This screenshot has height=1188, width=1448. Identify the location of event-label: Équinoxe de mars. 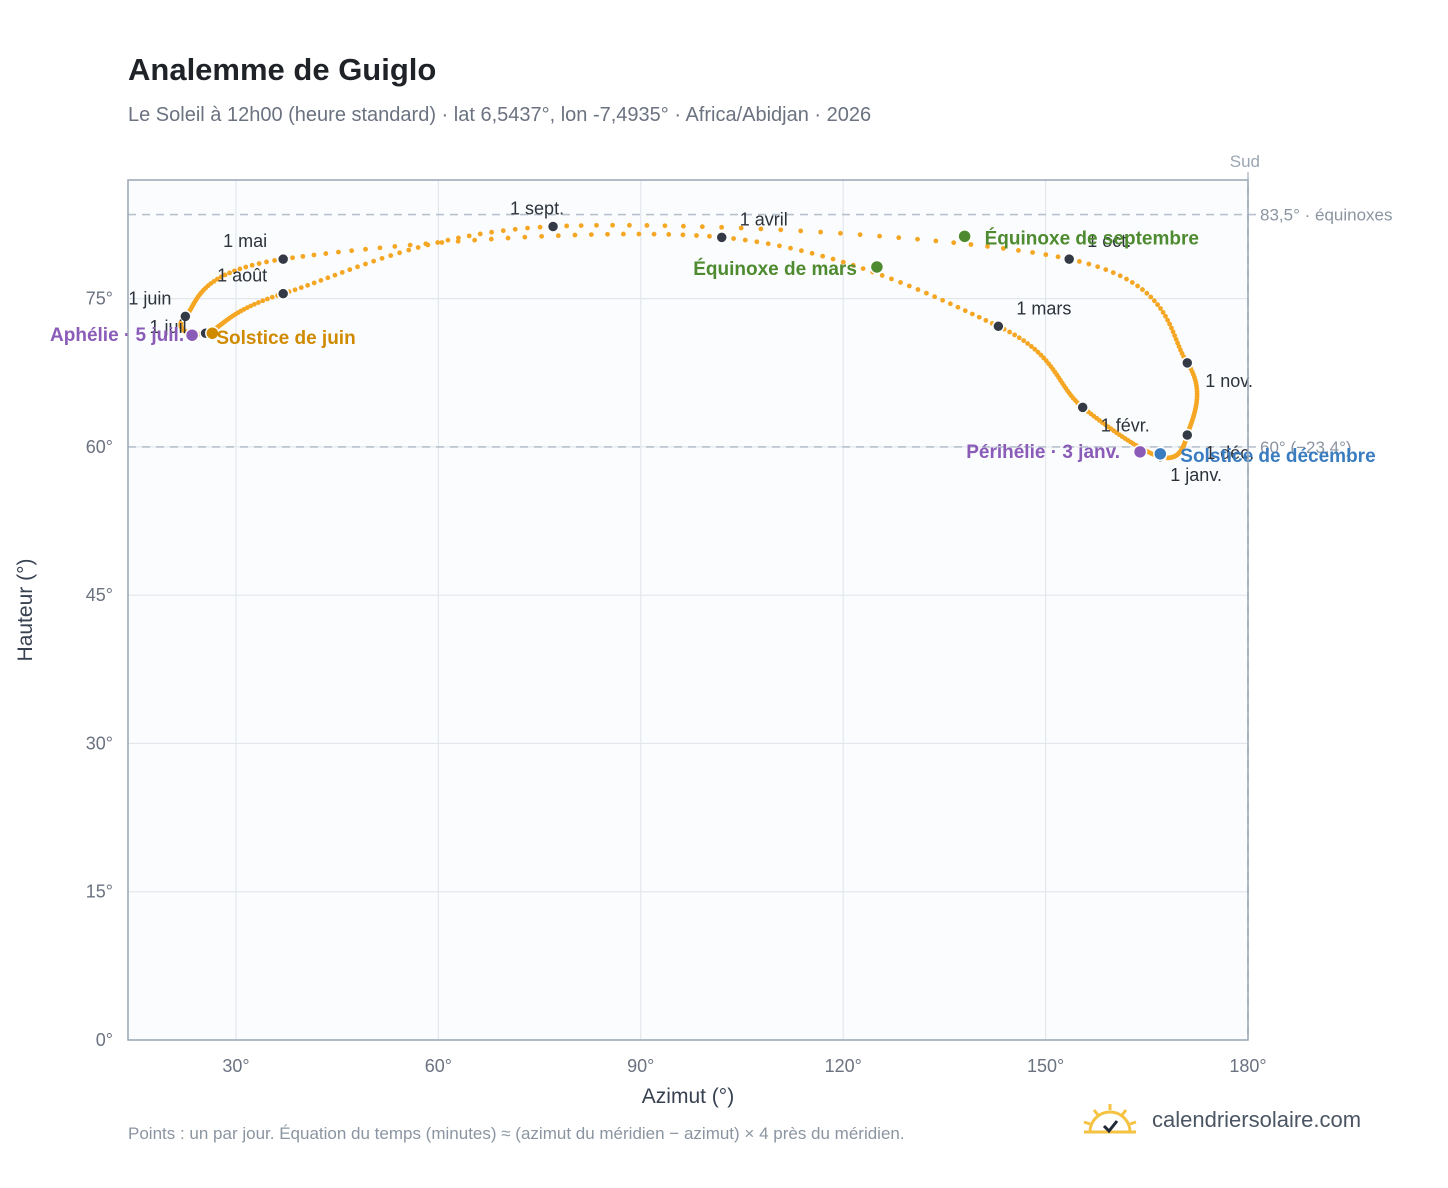
(775, 269).